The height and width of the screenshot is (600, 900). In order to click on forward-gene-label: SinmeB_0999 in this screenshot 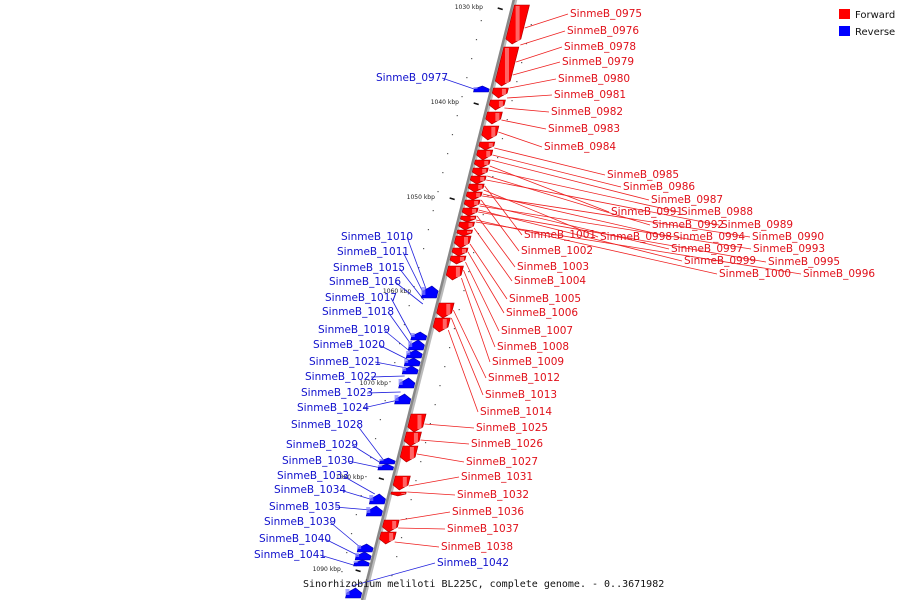, I will do `click(720, 261)`.